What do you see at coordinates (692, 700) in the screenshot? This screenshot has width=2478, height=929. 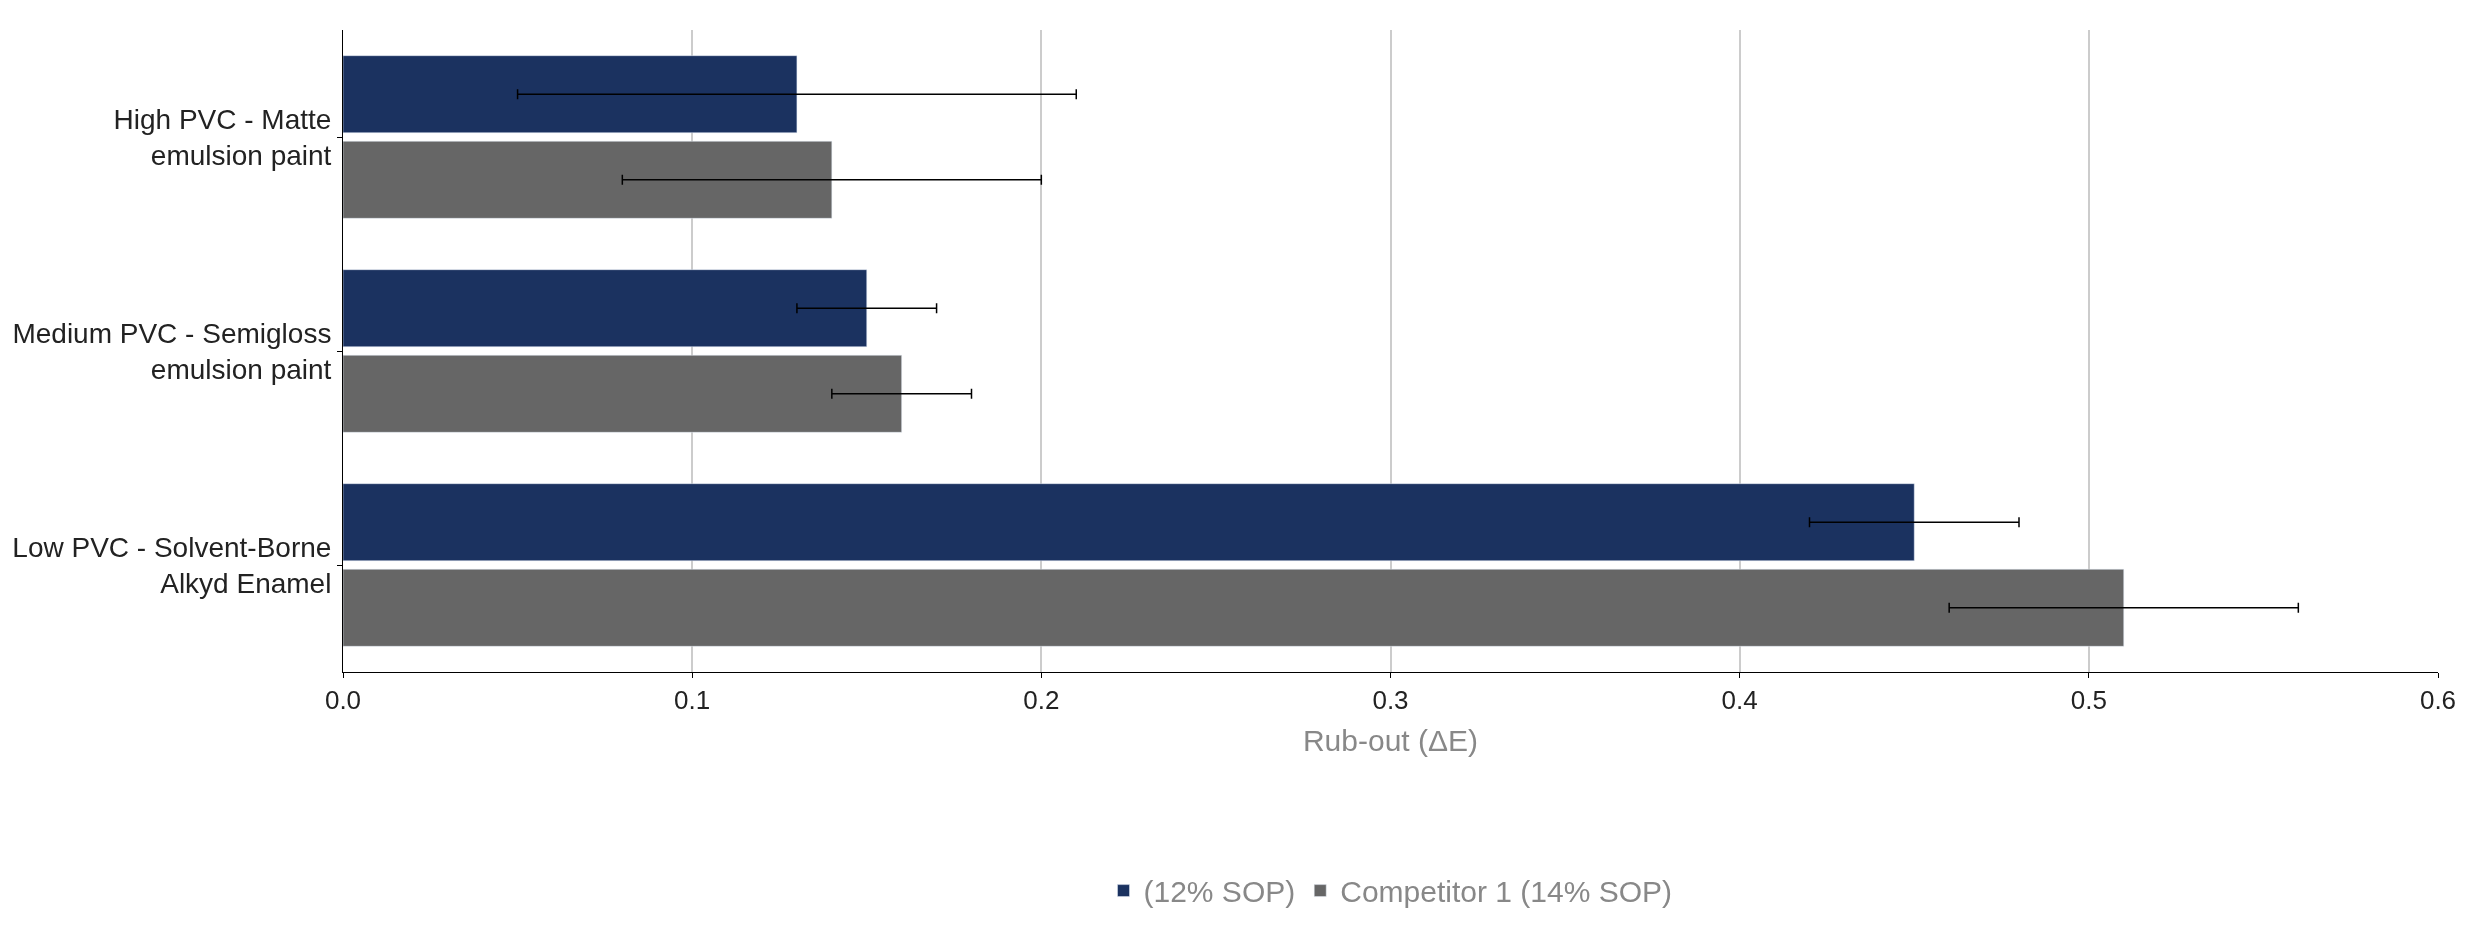 I see `x-tick-label: 0.1` at bounding box center [692, 700].